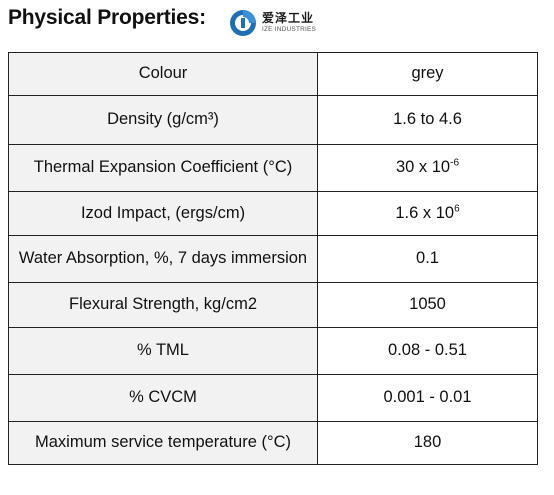  What do you see at coordinates (288, 18) in the screenshot?
I see `logo-name-cn: 爱泽工业` at bounding box center [288, 18].